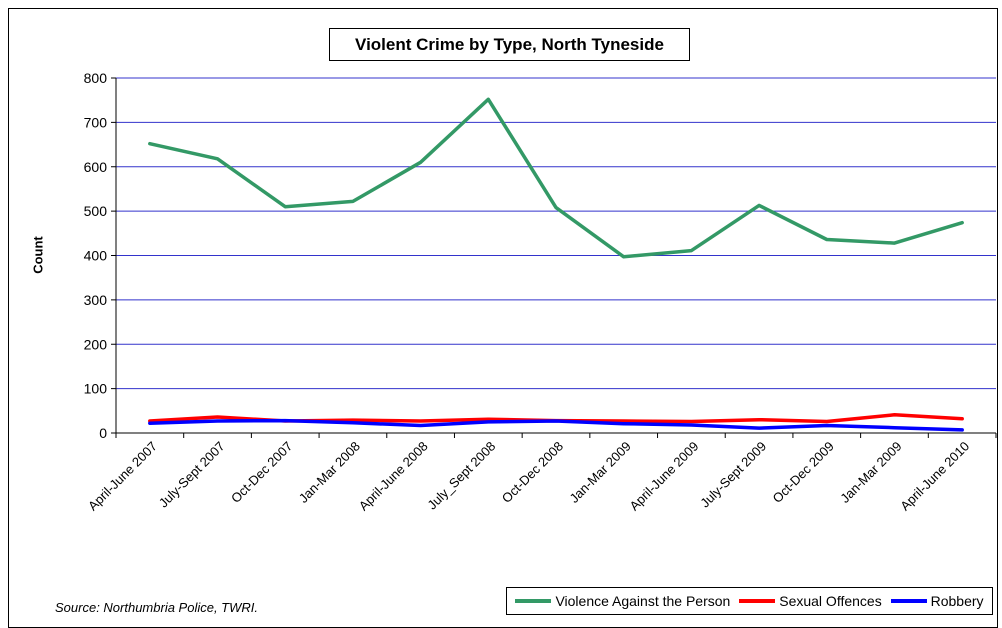 The height and width of the screenshot is (628, 1002). Describe the element at coordinates (261, 472) in the screenshot. I see `x-tick-label: Oct-Dec 2007` at that location.